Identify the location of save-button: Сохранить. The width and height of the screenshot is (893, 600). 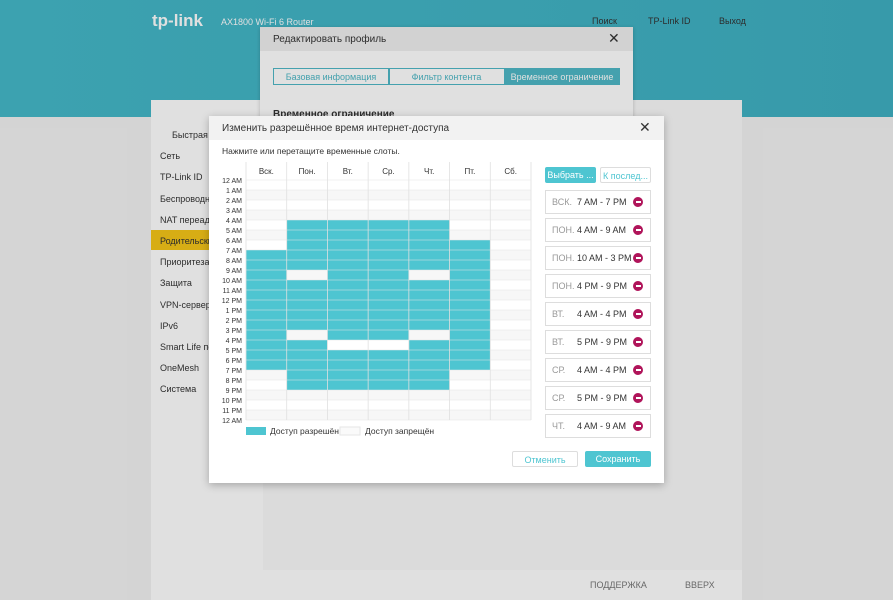
(618, 459).